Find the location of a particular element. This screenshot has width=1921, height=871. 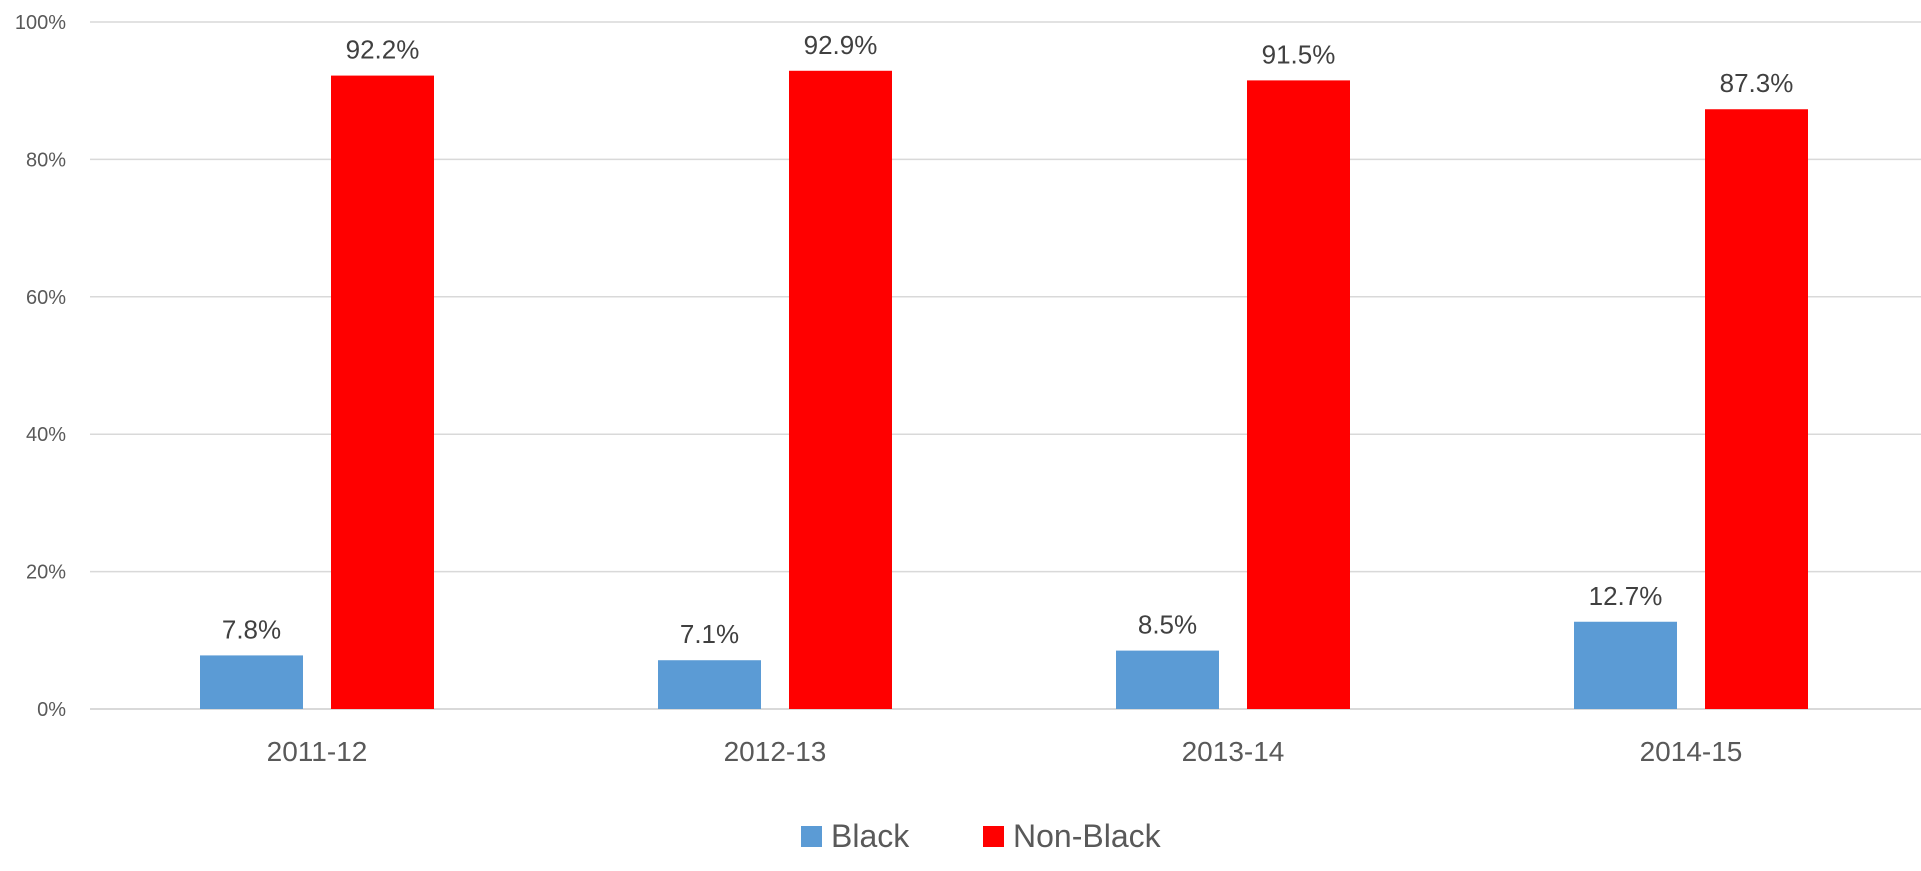

x-category-label: 2013-14 is located at coordinates (1233, 751).